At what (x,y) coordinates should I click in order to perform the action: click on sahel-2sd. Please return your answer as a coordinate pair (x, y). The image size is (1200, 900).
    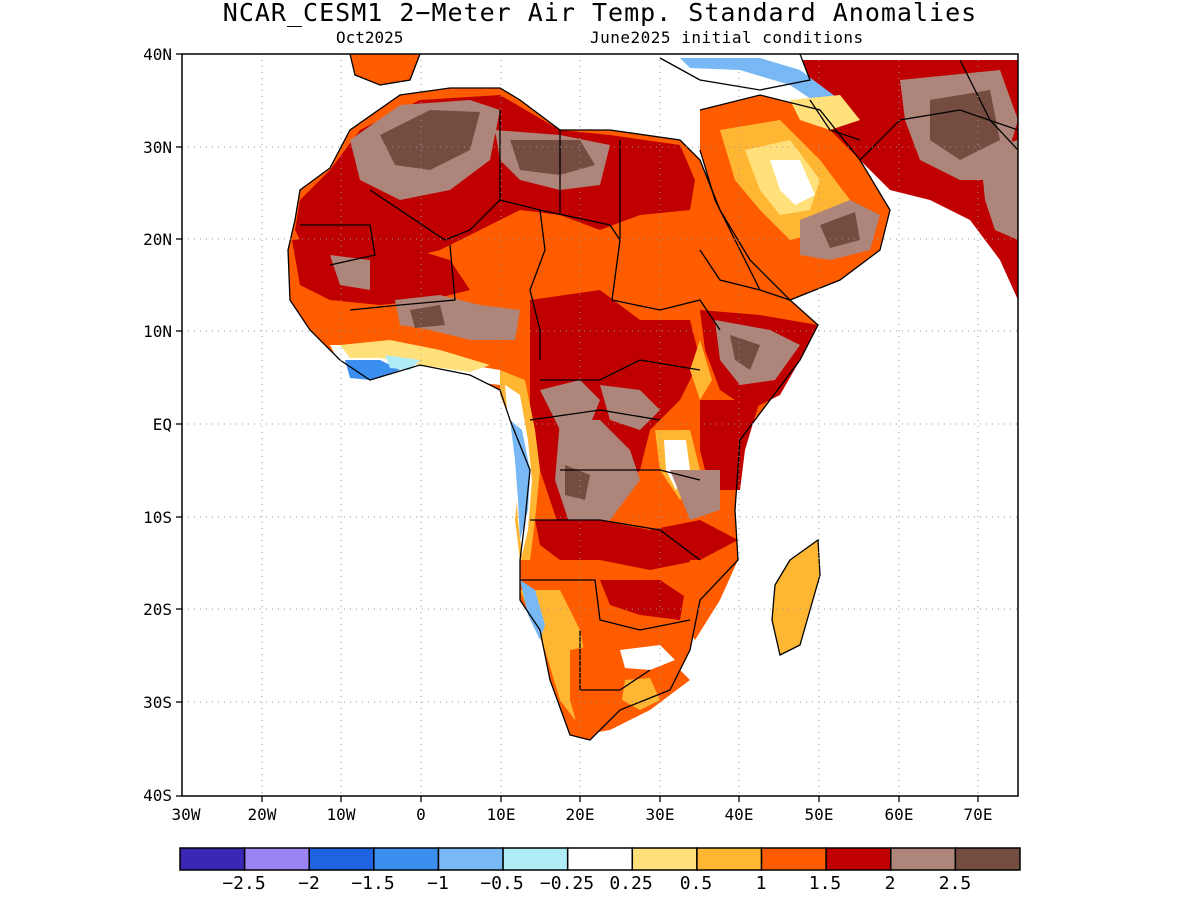
    Looking at the image, I should click on (381, 270).